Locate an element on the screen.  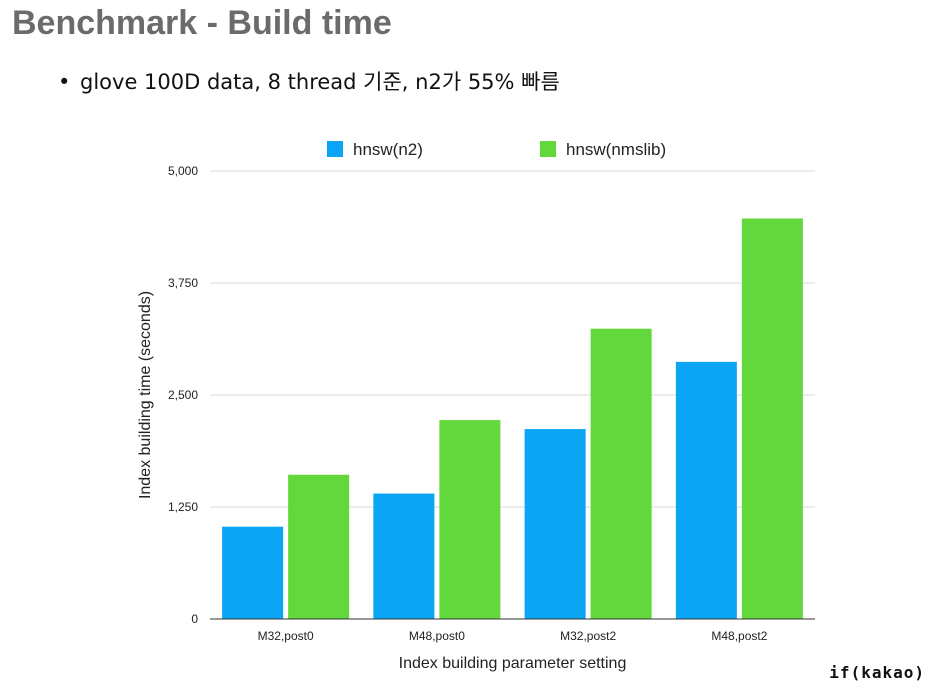
y-tick-label: 3,750 is located at coordinates (183, 283).